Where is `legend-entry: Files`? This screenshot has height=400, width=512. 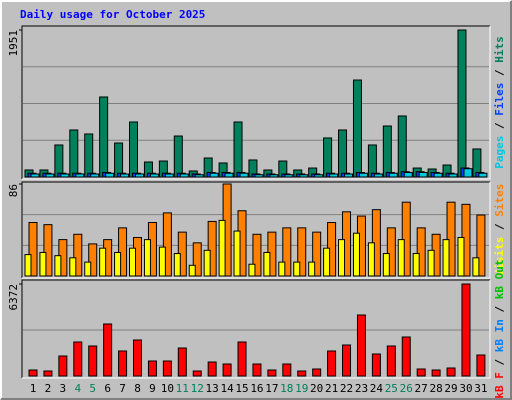
legend-entry: Files is located at coordinates (499, 99).